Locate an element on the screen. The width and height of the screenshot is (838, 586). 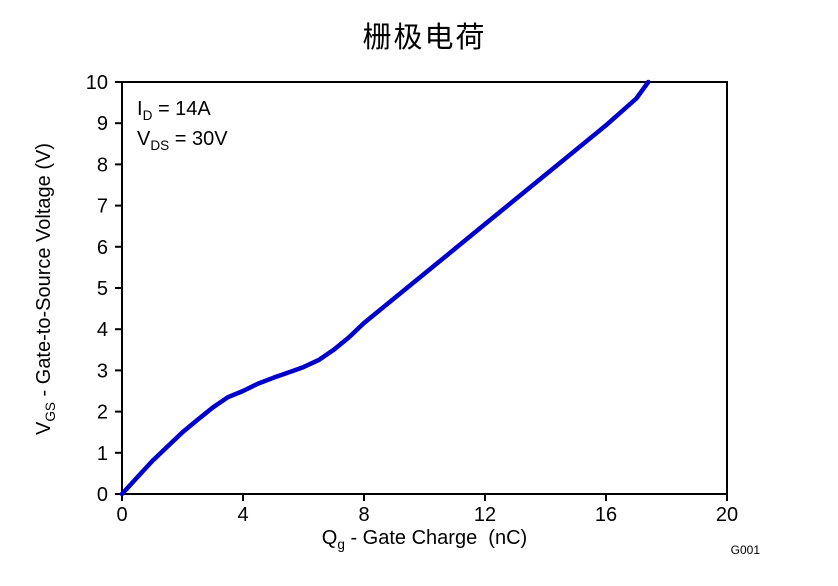
test-conditions: ID = 14A VDS = 30V is located at coordinates (182, 124).